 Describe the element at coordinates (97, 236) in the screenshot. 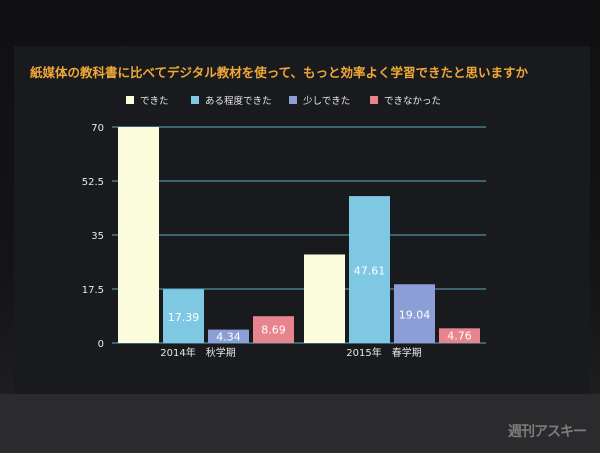

I see `y-tick-label: 35` at that location.